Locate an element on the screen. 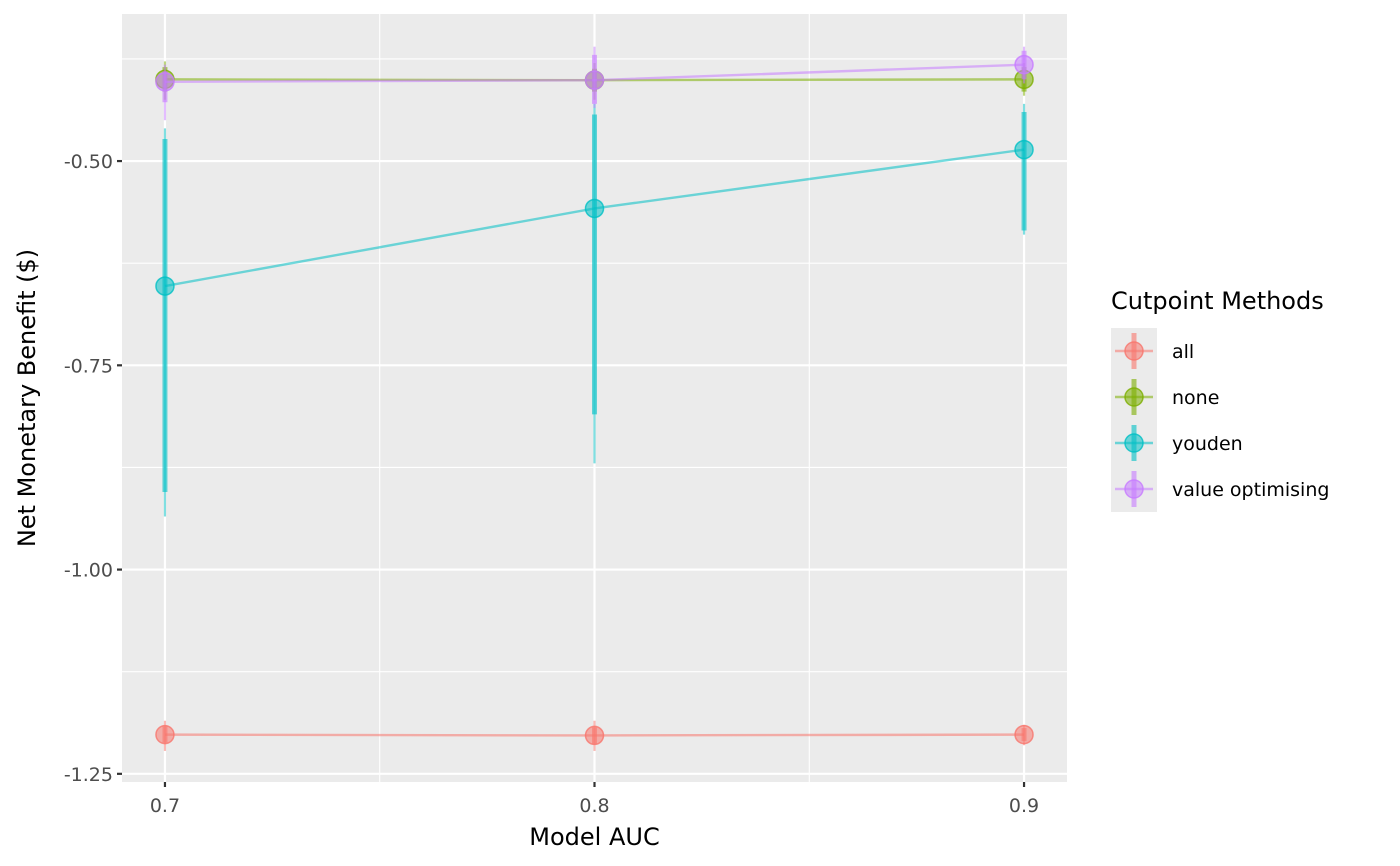 The width and height of the screenshot is (1400, 866). legend-item-all: all is located at coordinates (1152, 351).